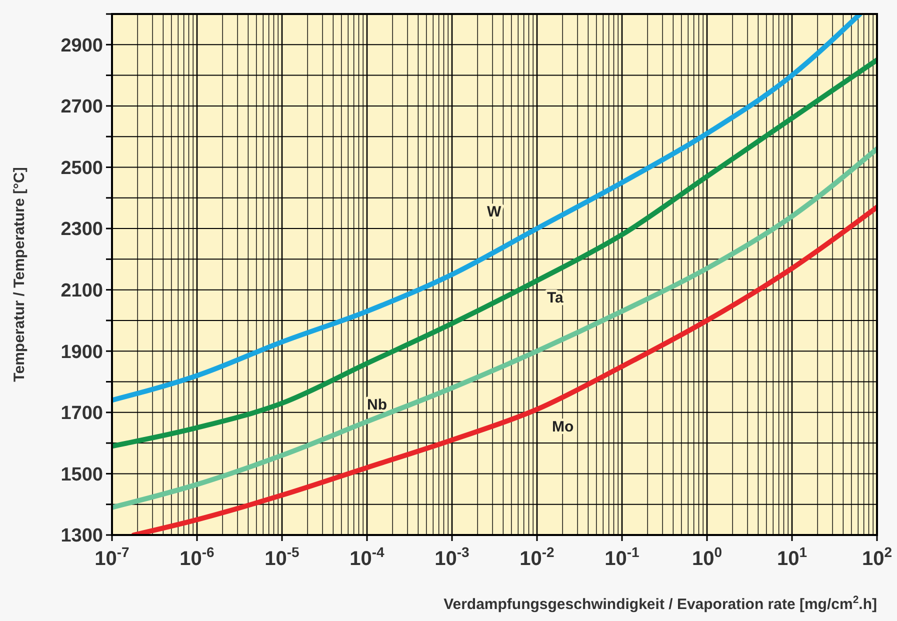 Image resolution: width=897 pixels, height=621 pixels. I want to click on y-axis-title: Temperatur / Temperature [°C], so click(19, 274).